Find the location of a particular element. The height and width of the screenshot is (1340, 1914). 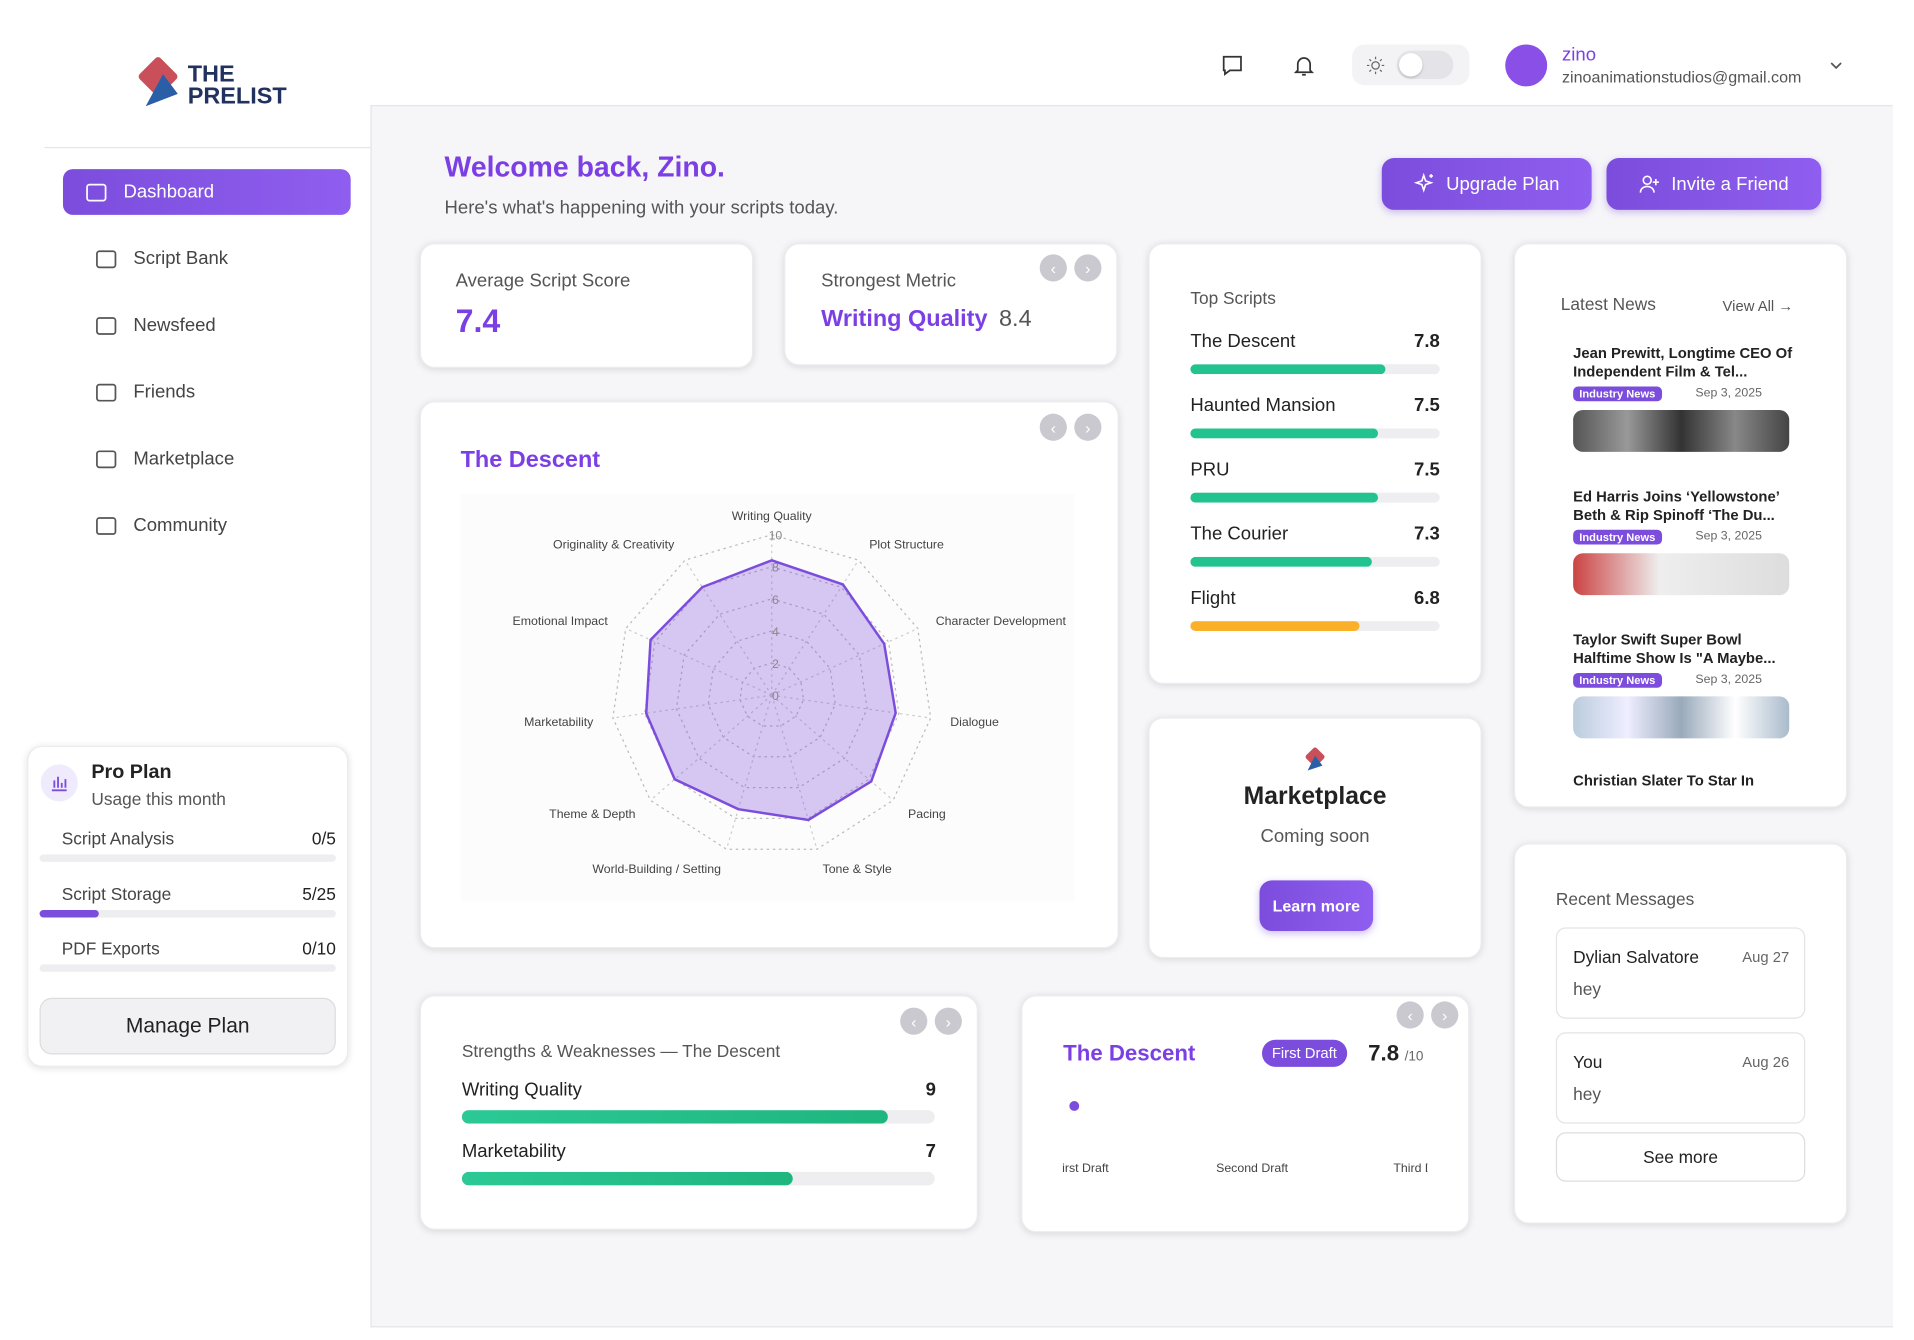

score-row: 7.8 /10 is located at coordinates (1395, 1054).